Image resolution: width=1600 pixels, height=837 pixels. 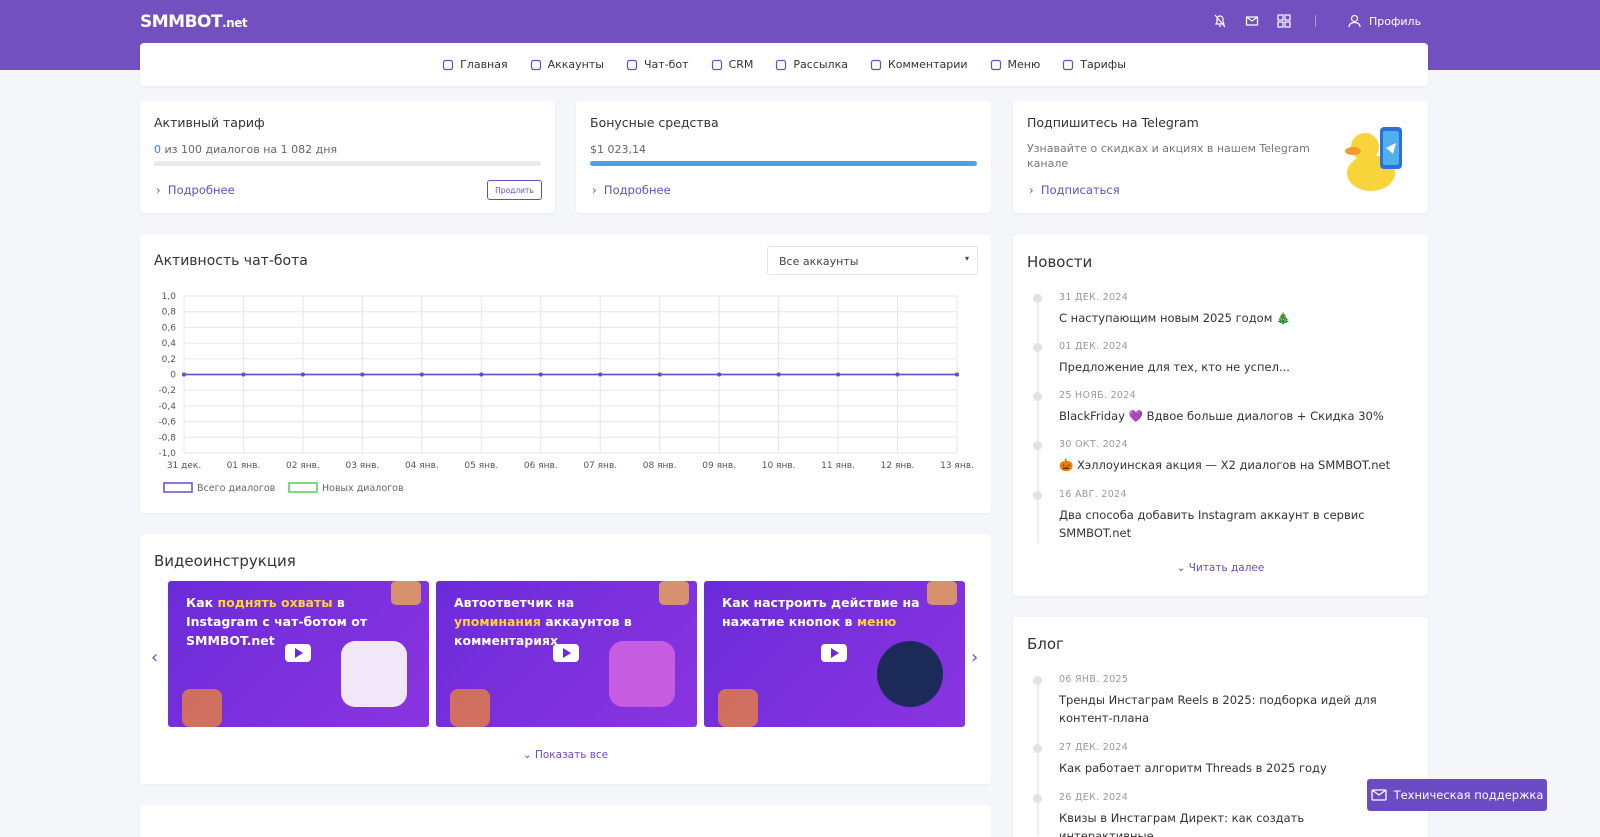 I want to click on nav-label: Рассылка, so click(x=820, y=64).